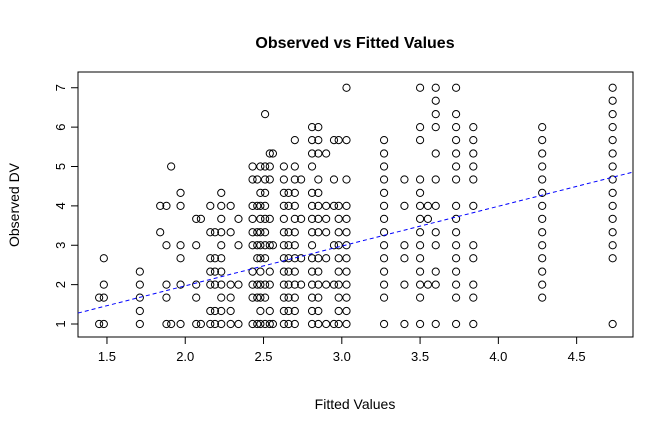  What do you see at coordinates (60, 87) in the screenshot?
I see `y-tick-label: 7` at bounding box center [60, 87].